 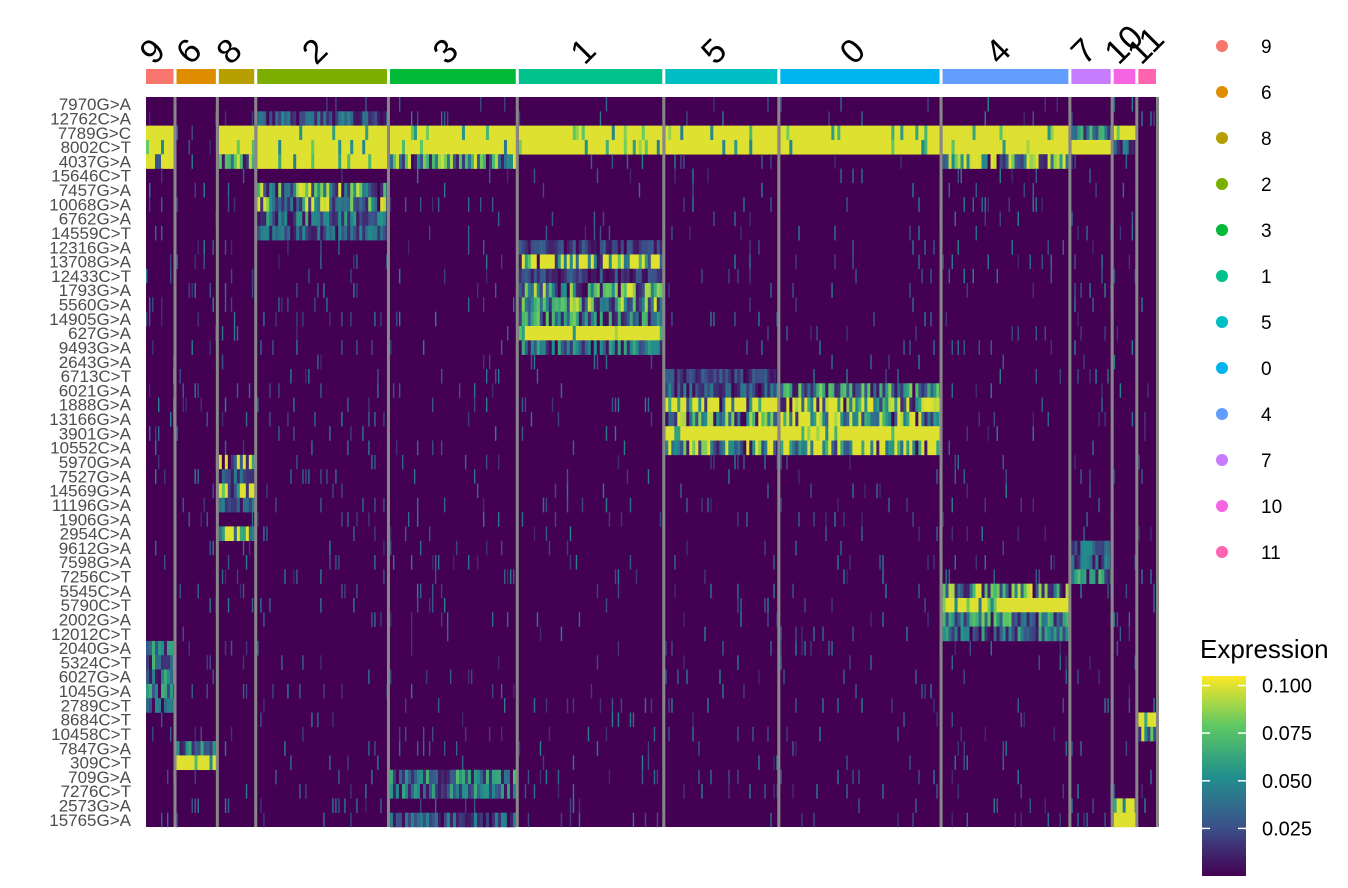 I want to click on heatmap-cell-627G>A-cluster-1, so click(x=590, y=333).